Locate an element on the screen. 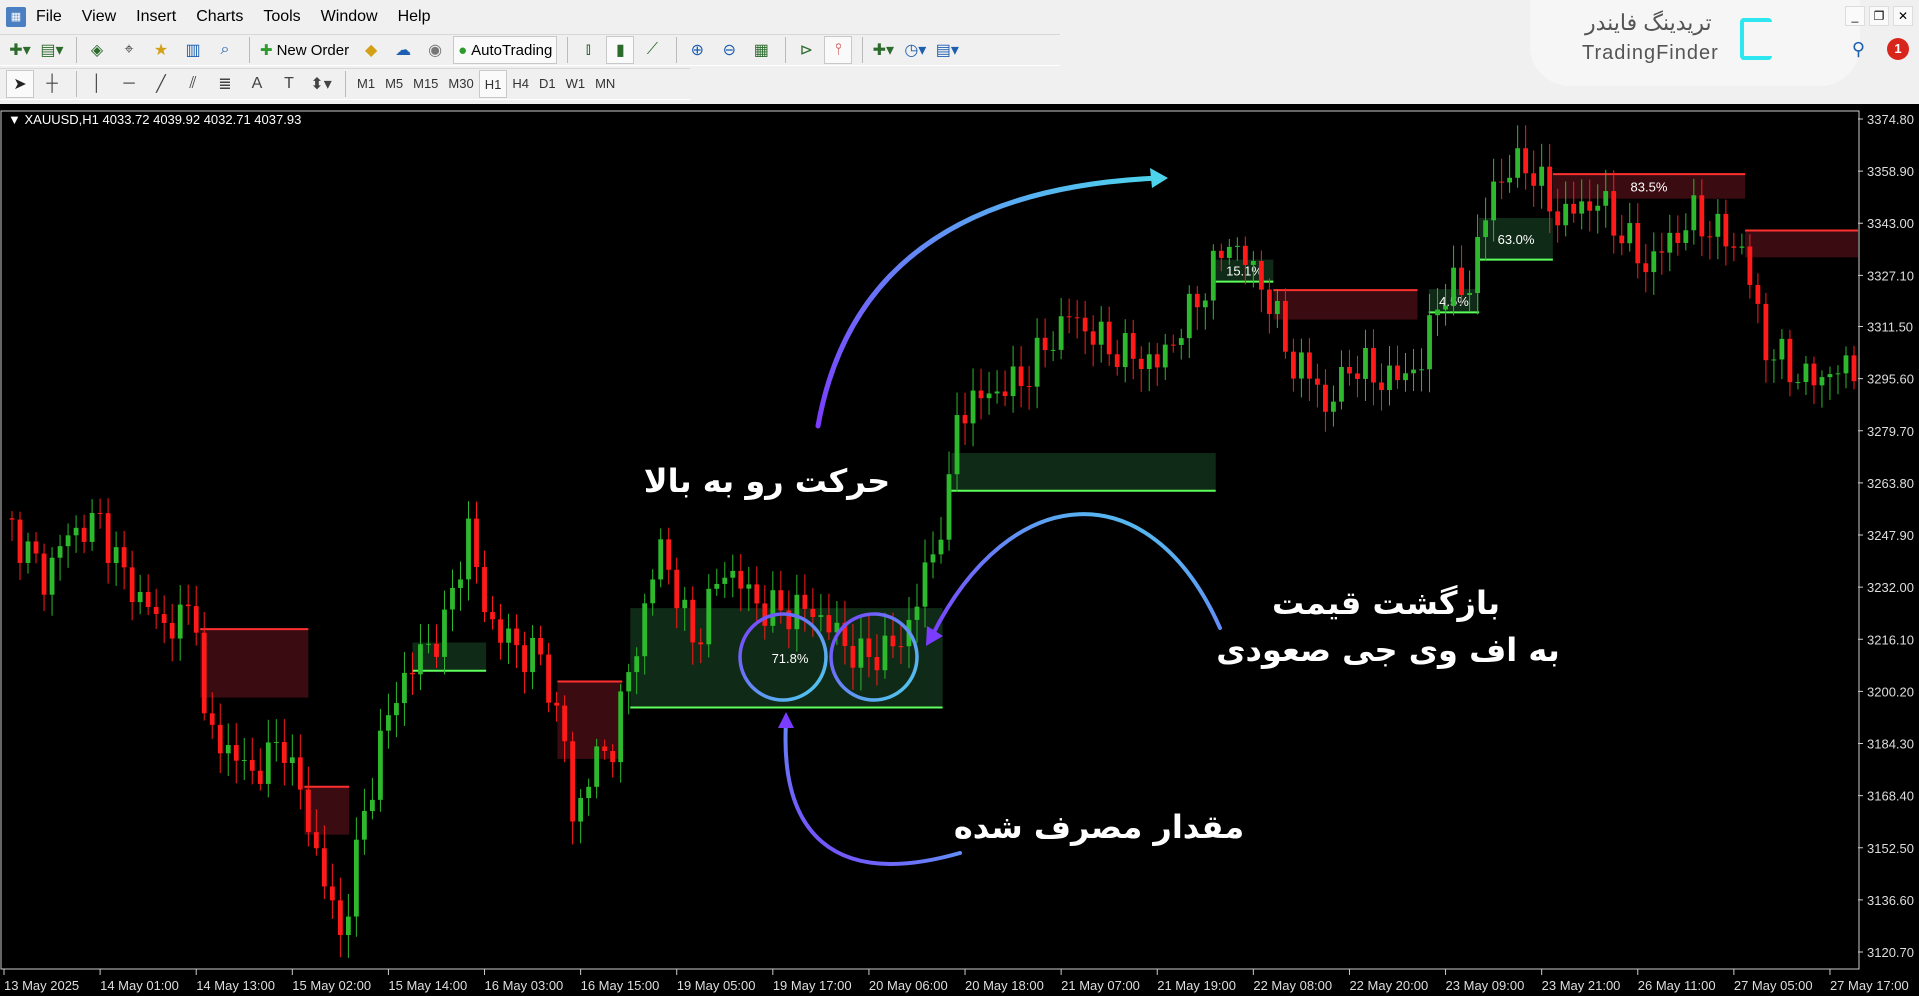 Image resolution: width=1919 pixels, height=996 pixels. tile-windows-icon: ▦ is located at coordinates (761, 50).